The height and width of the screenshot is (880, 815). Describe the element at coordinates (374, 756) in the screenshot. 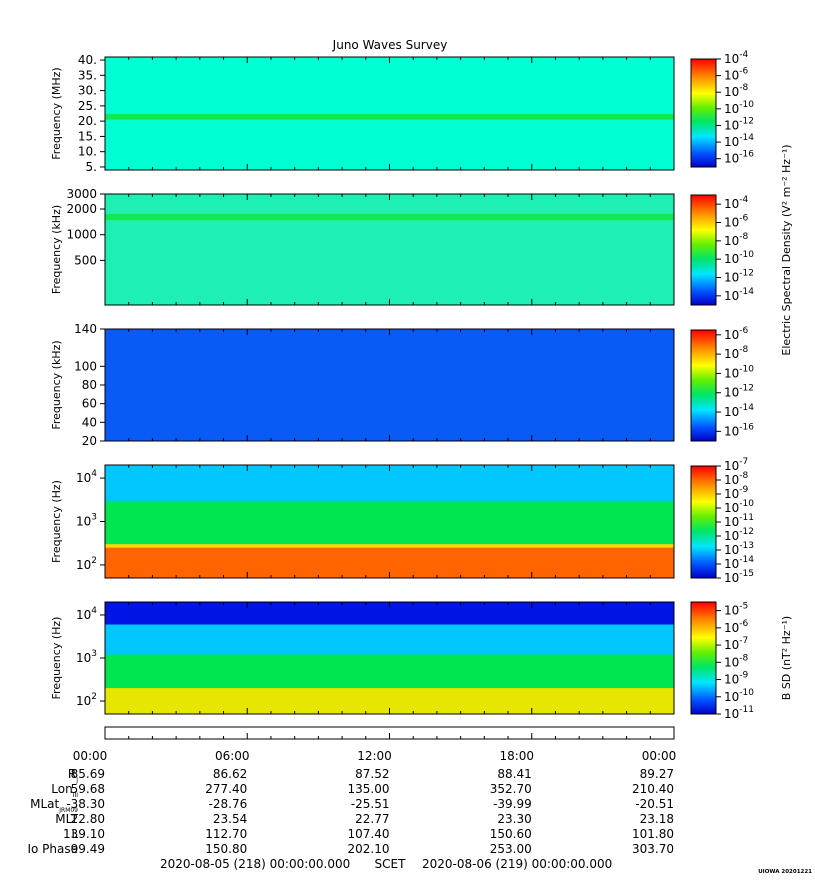

I see `time-tick-label: 12:00` at that location.